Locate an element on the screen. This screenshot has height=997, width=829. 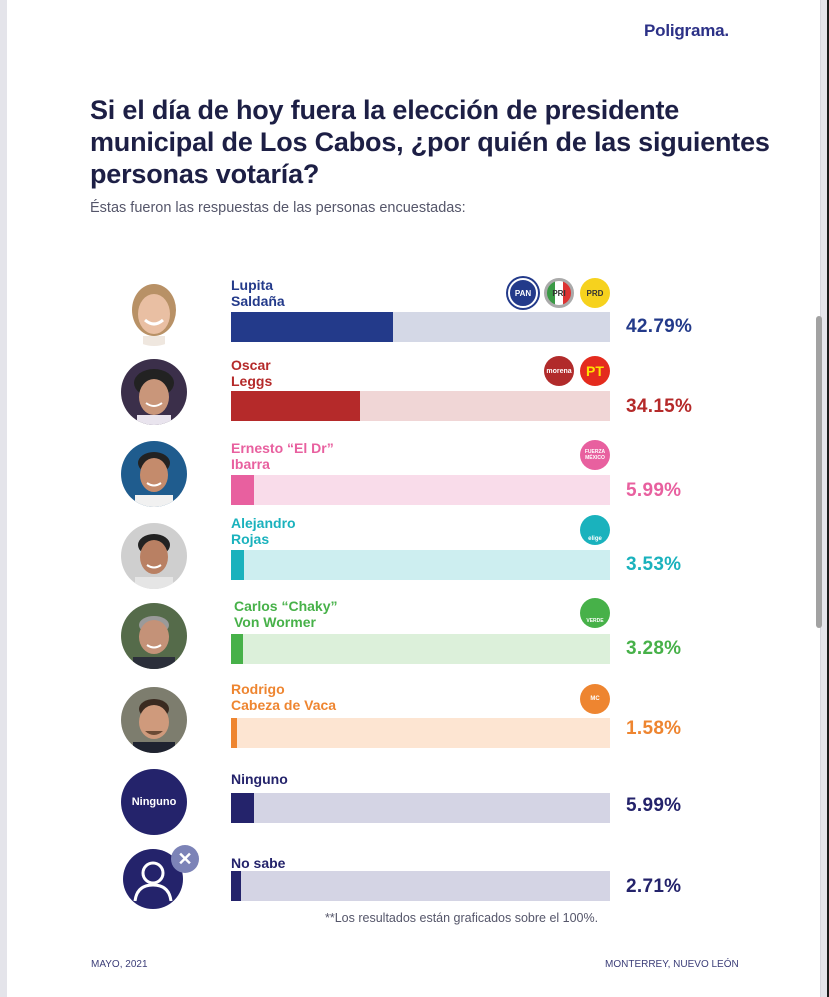
bar-row: Lupita Saldaña PAN PRI PRD 42.79% is located at coordinates (414, 316).